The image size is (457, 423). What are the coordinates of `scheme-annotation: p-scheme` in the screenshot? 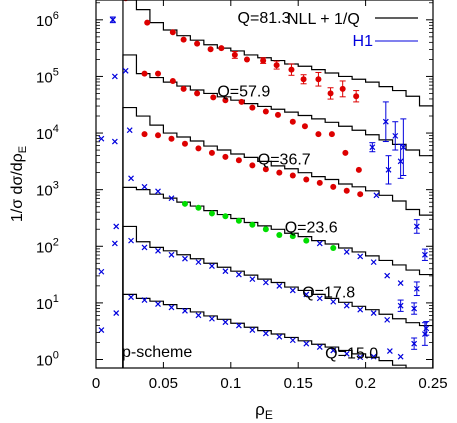 It's located at (157, 352).